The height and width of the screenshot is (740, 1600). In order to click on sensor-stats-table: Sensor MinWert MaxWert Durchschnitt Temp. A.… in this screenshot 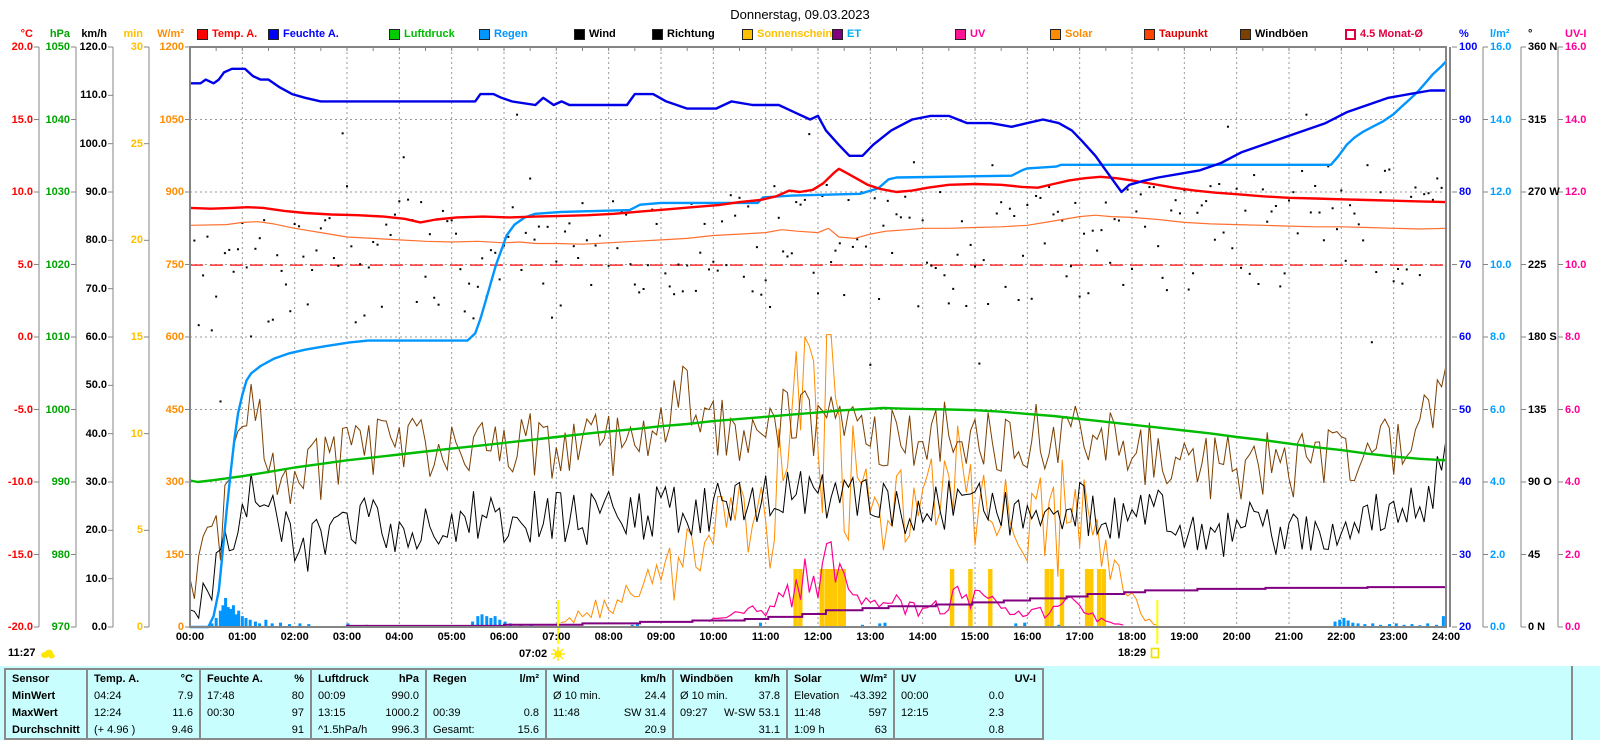, I will do `click(524, 704)`.